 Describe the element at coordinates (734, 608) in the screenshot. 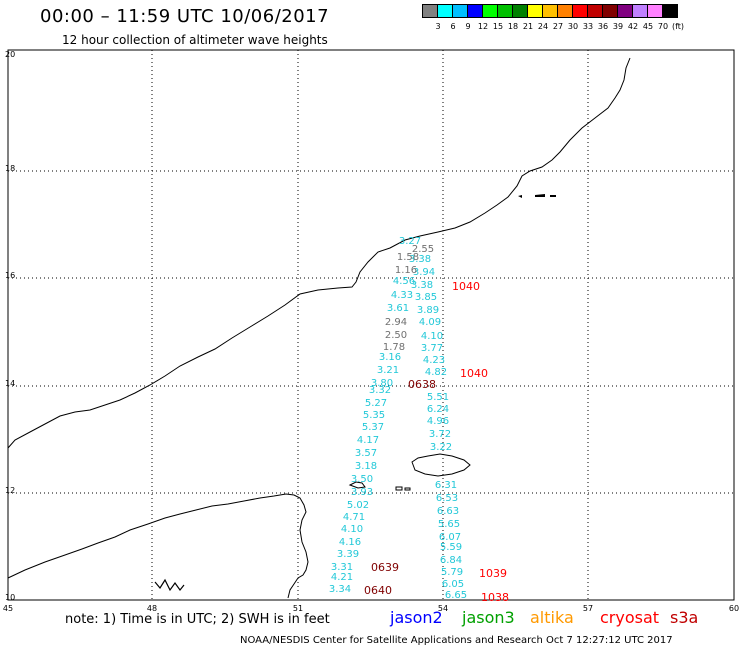

I see `x-tick-label: 60` at that location.